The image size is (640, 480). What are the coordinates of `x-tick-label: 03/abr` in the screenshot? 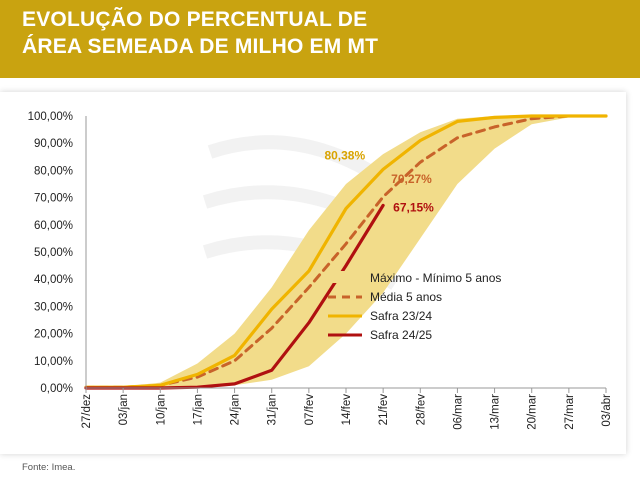 It's located at (607, 410).